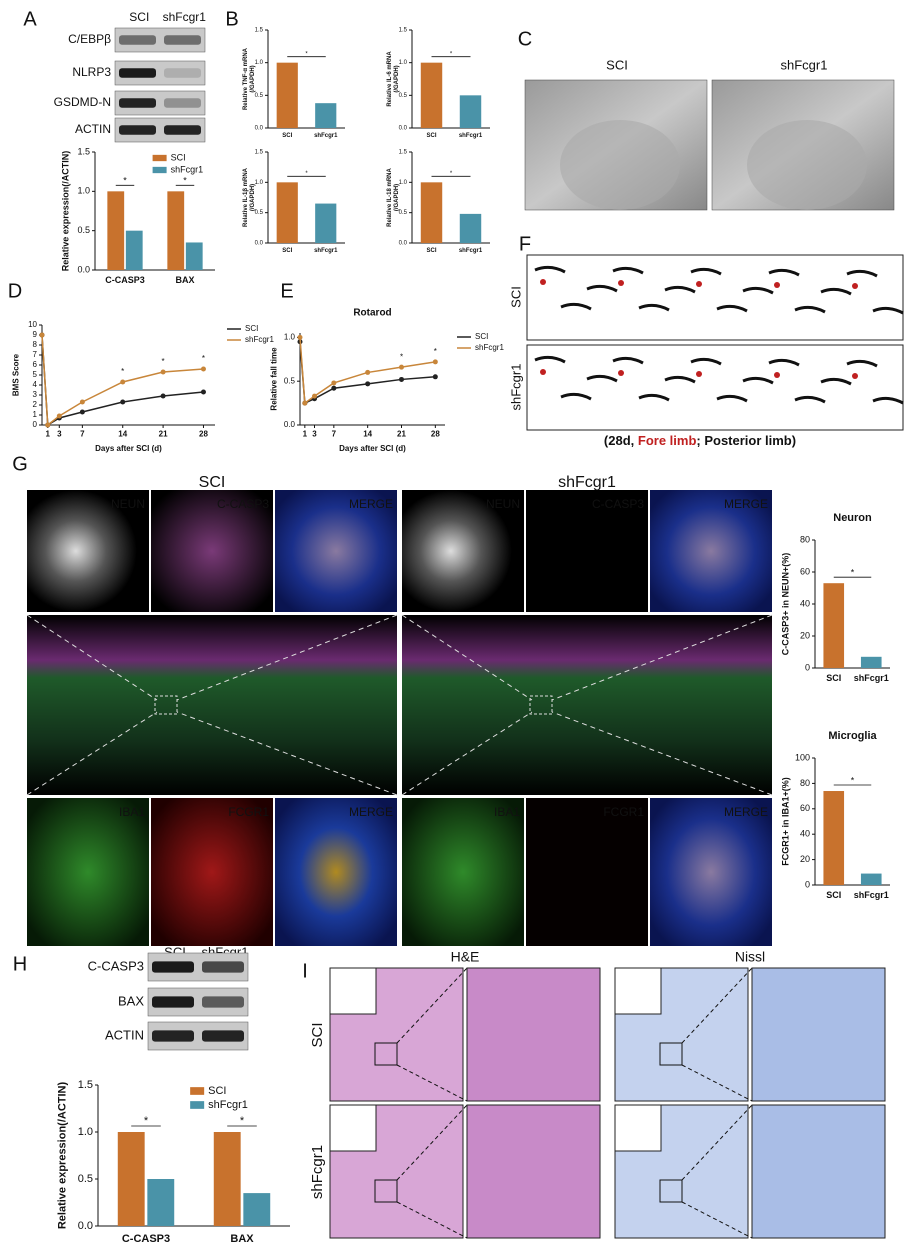 The image size is (905, 1247). I want to click on x-tick-label: 14, so click(122, 434).